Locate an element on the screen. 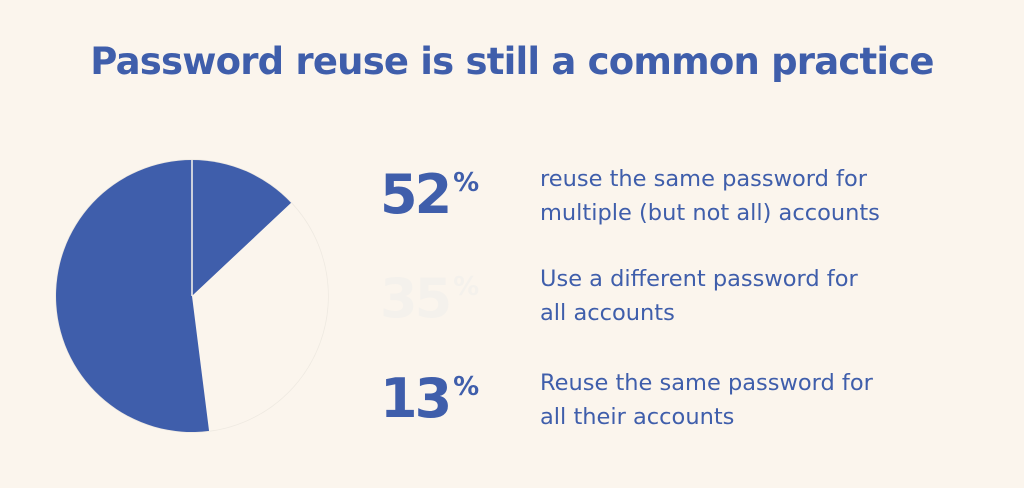 The height and width of the screenshot is (488, 1024). pie-slice-different is located at coordinates (260, 316).